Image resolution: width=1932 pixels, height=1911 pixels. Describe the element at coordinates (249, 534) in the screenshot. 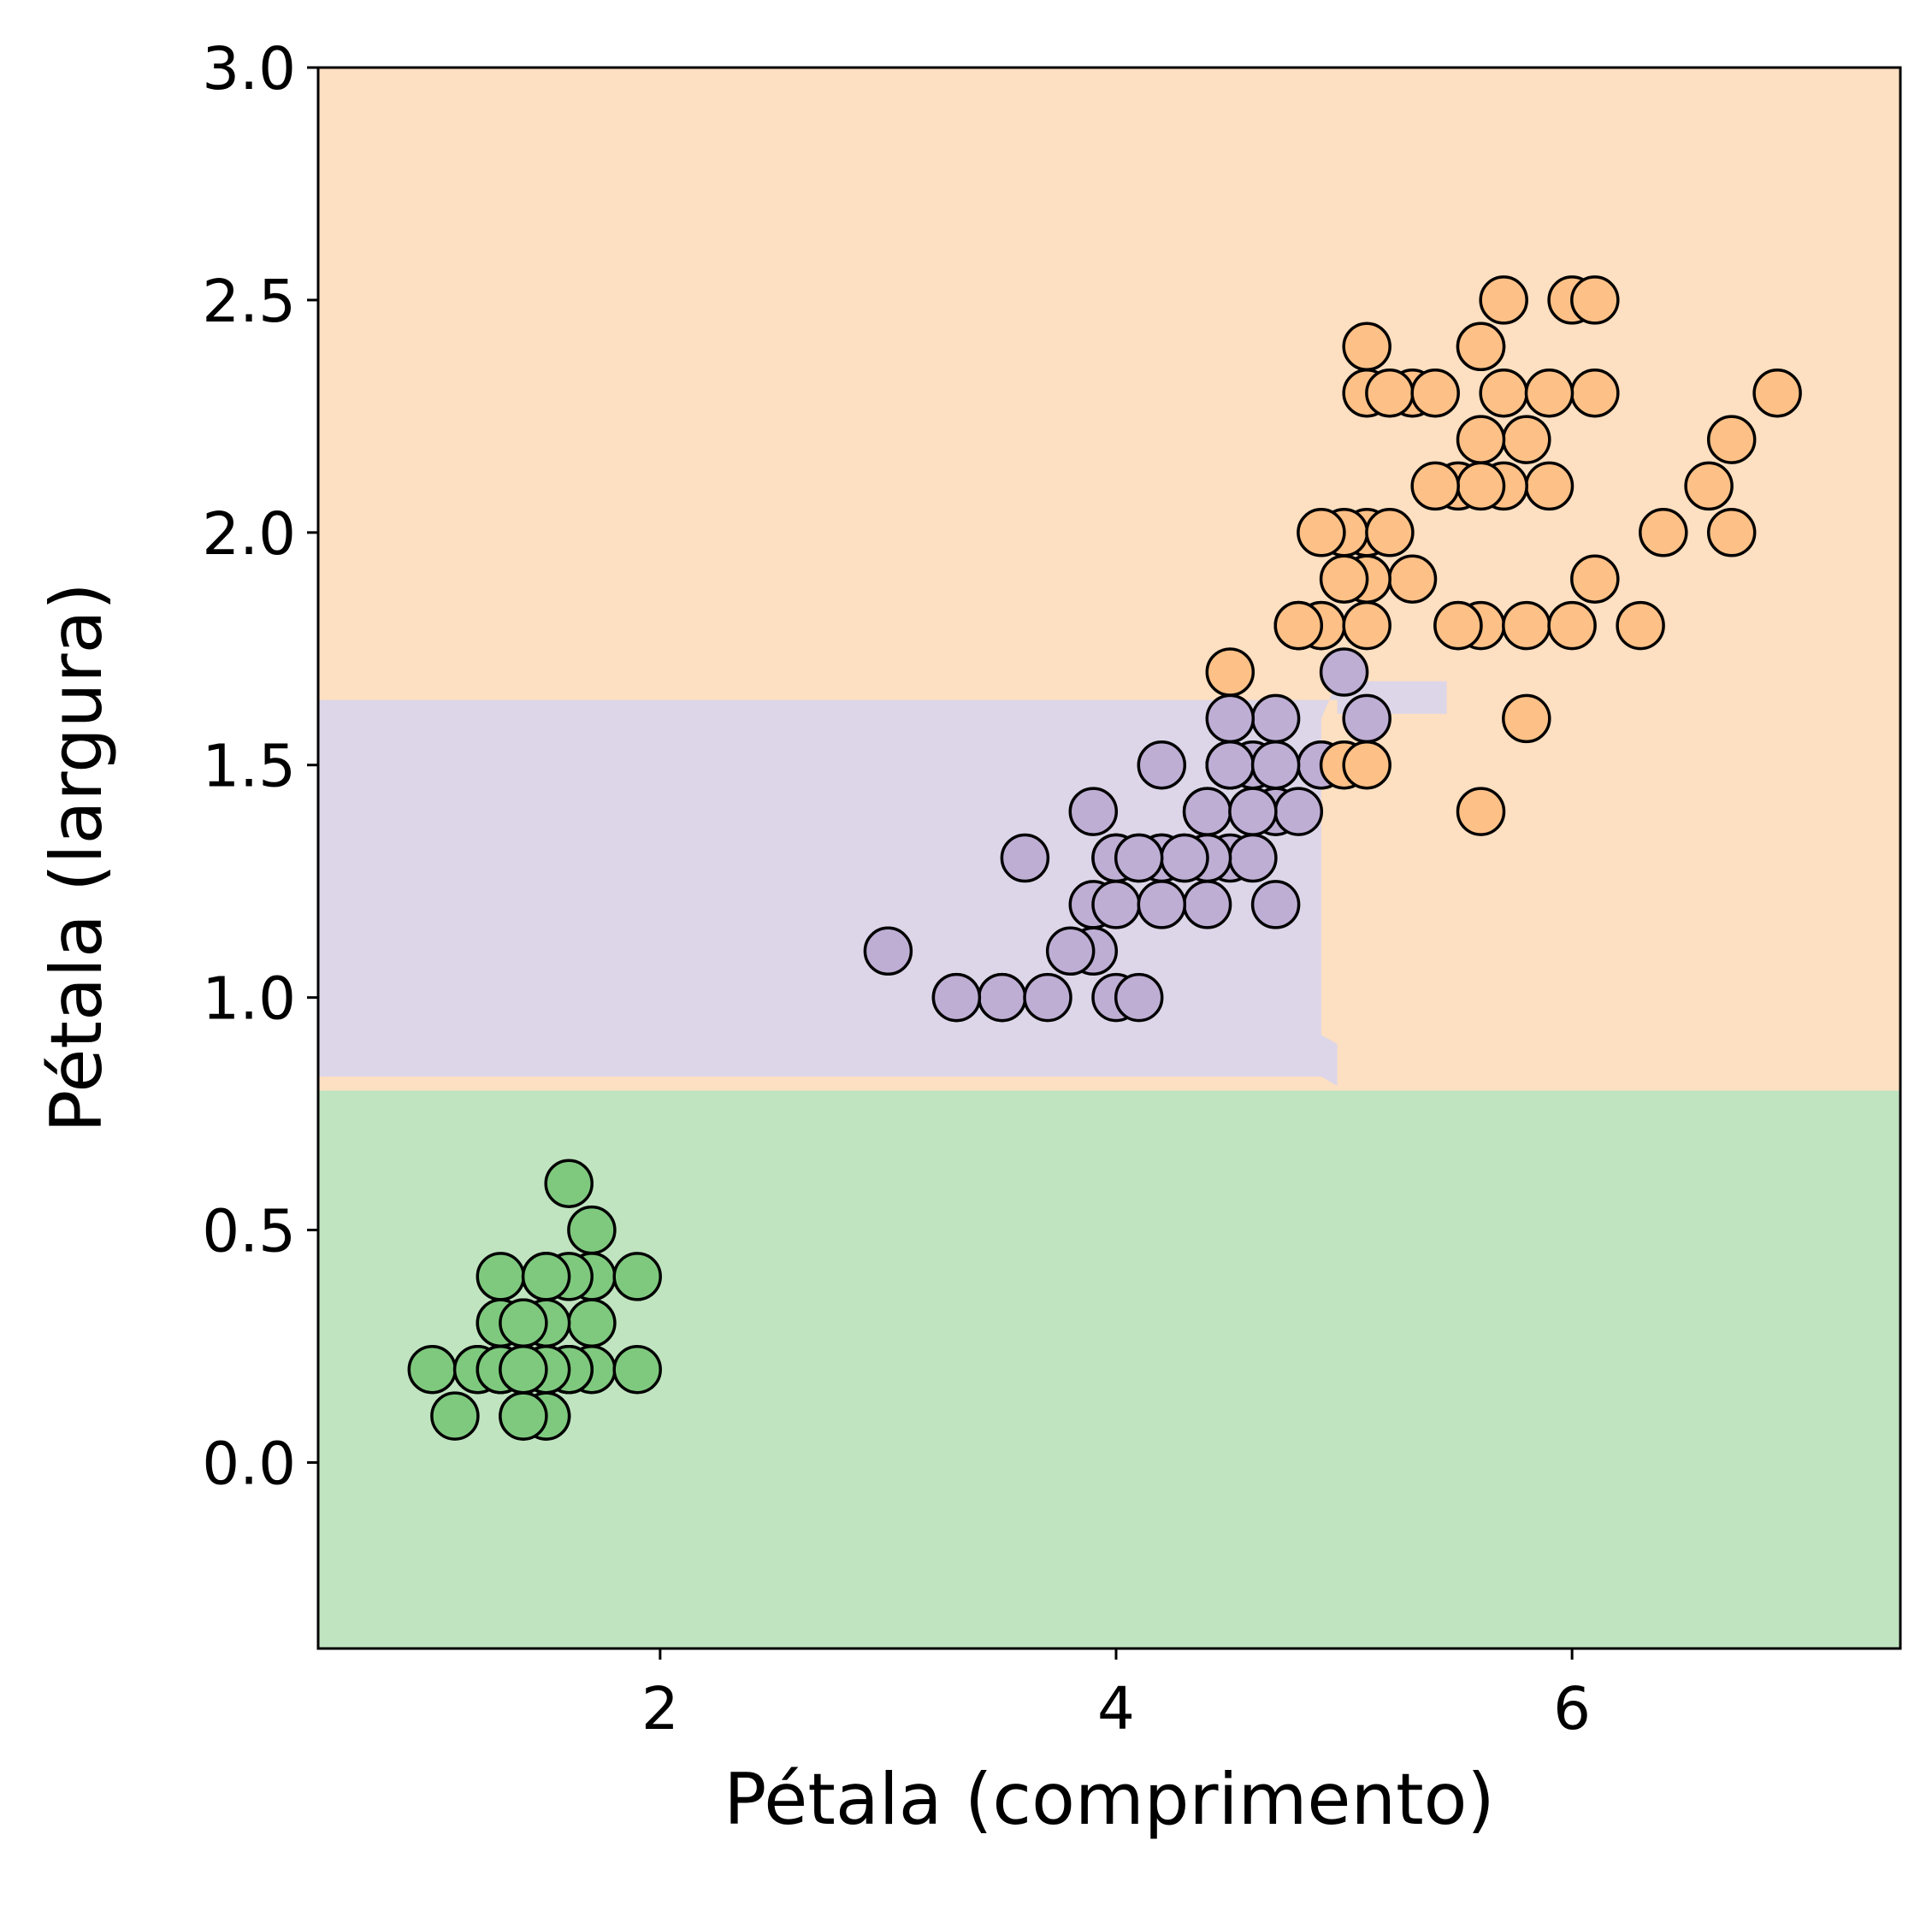

I see `y-tick-label: 2.0` at that location.